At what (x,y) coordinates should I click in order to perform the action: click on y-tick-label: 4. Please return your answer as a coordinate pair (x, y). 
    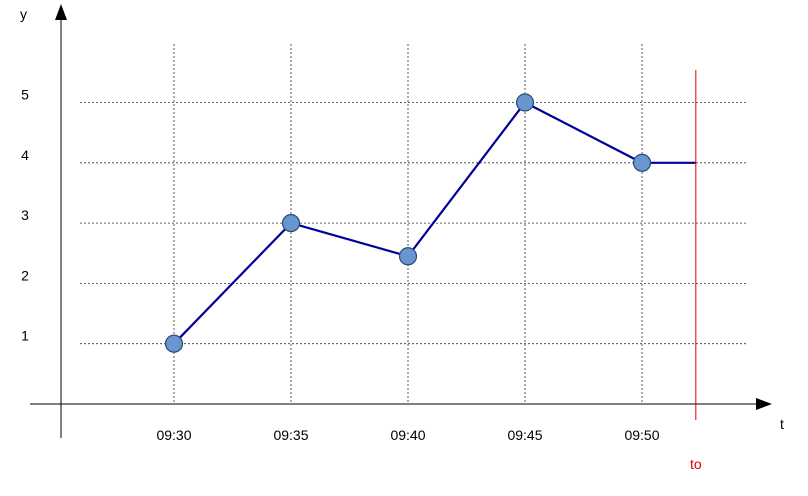
    Looking at the image, I should click on (25, 155).